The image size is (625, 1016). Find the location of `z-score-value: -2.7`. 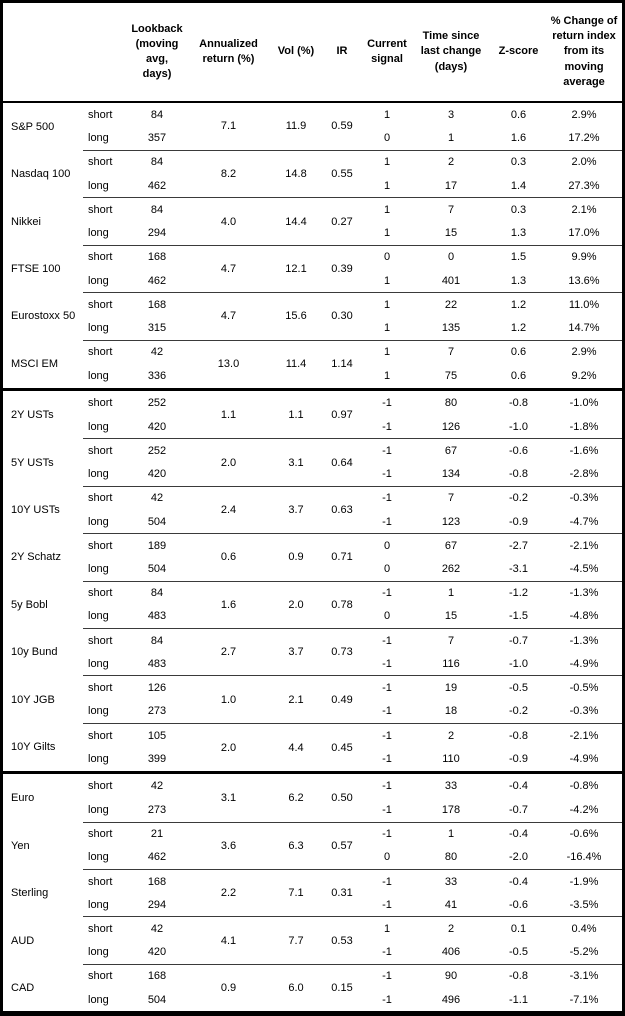

z-score-value: -2.7 is located at coordinates (518, 545).